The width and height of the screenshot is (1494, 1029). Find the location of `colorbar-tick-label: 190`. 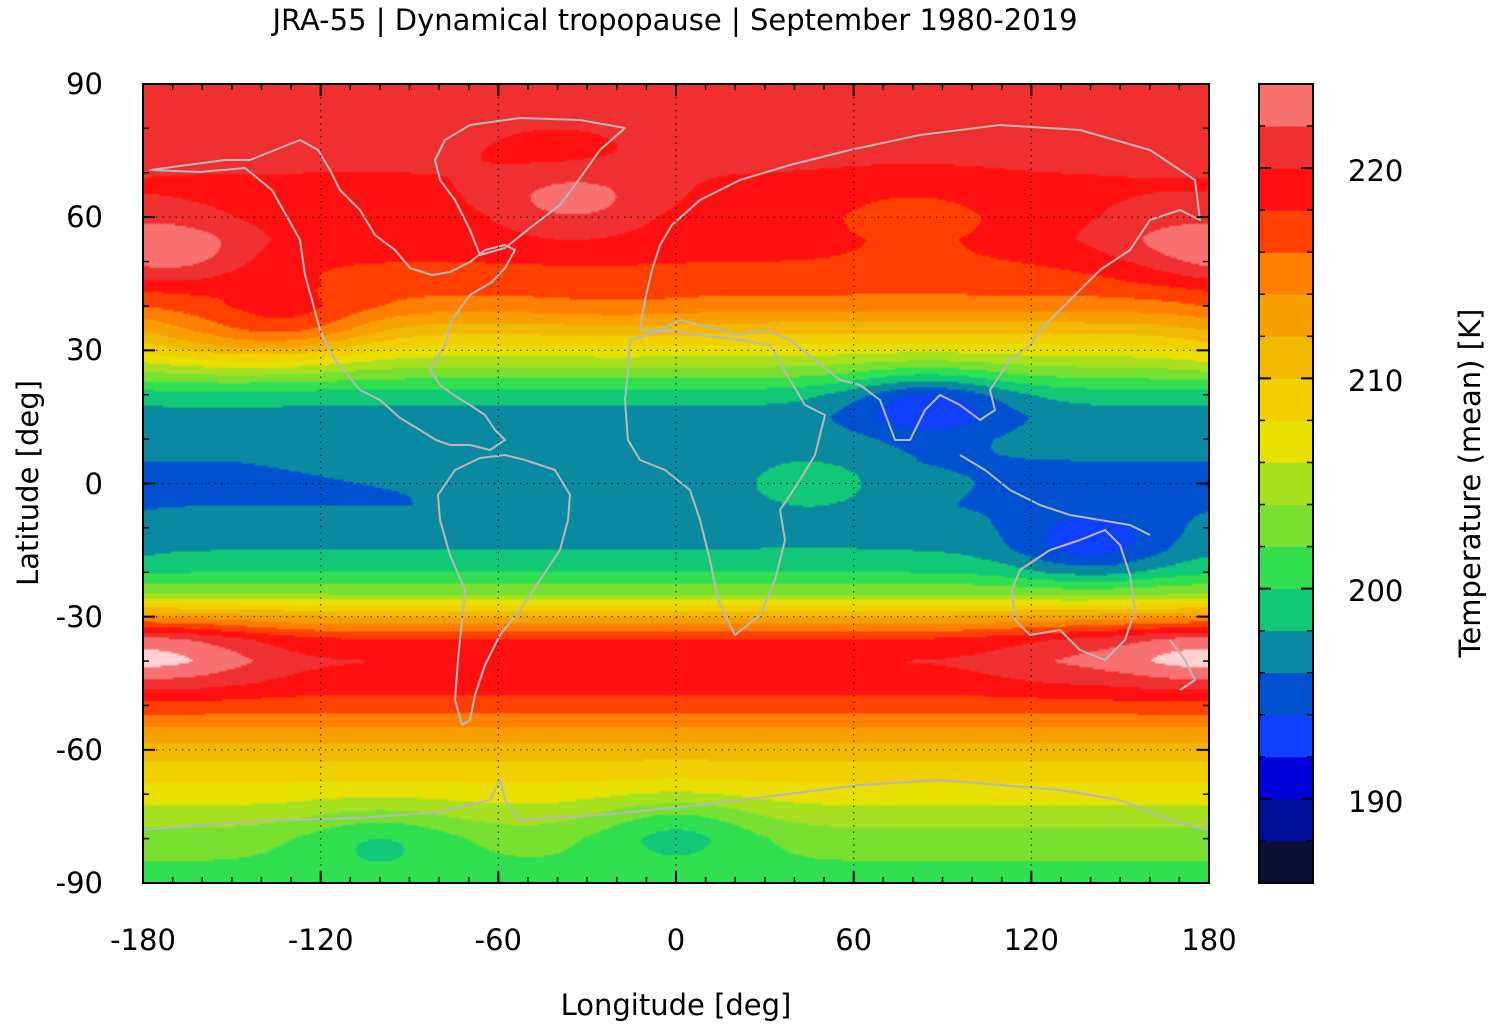

colorbar-tick-label: 190 is located at coordinates (1375, 802).